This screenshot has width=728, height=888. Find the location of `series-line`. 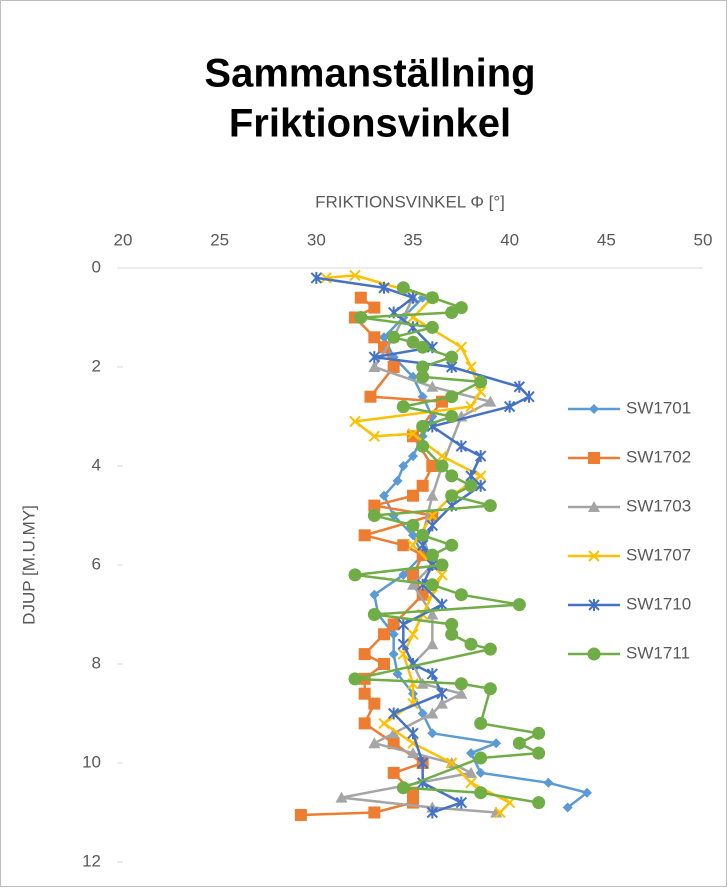

series-line is located at coordinates (419, 555).